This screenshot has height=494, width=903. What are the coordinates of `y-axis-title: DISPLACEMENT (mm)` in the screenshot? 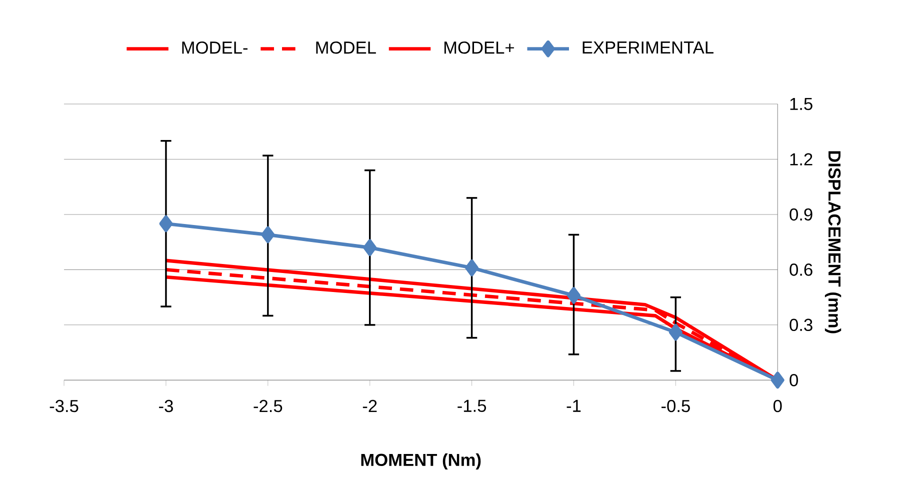 It's located at (833, 242).